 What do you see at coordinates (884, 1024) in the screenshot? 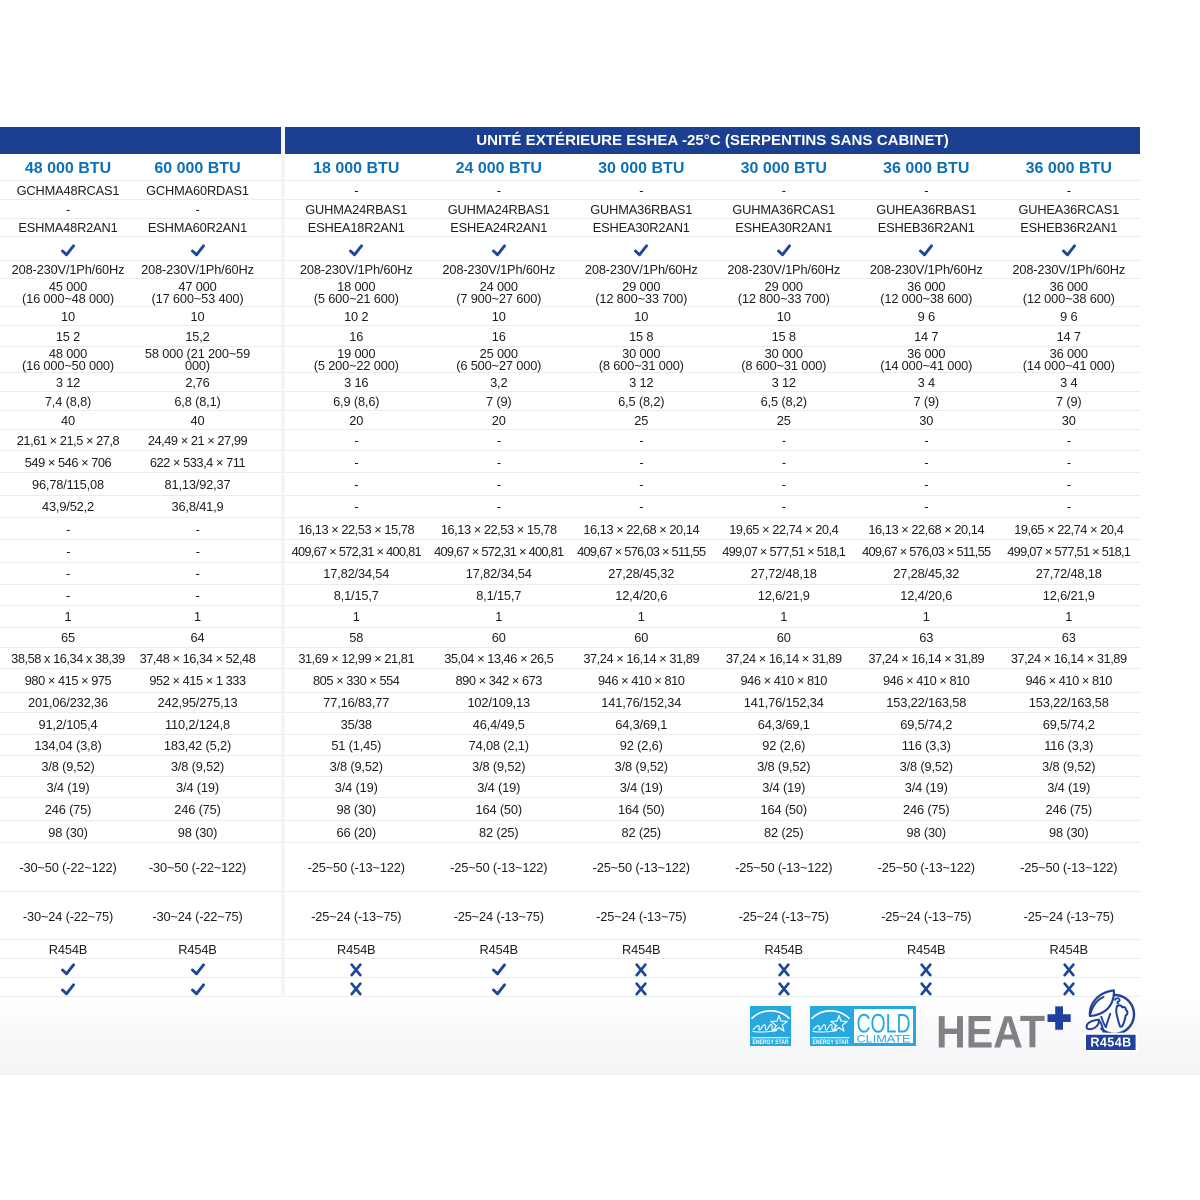
I see `svg-text: COLD` at bounding box center [884, 1024].